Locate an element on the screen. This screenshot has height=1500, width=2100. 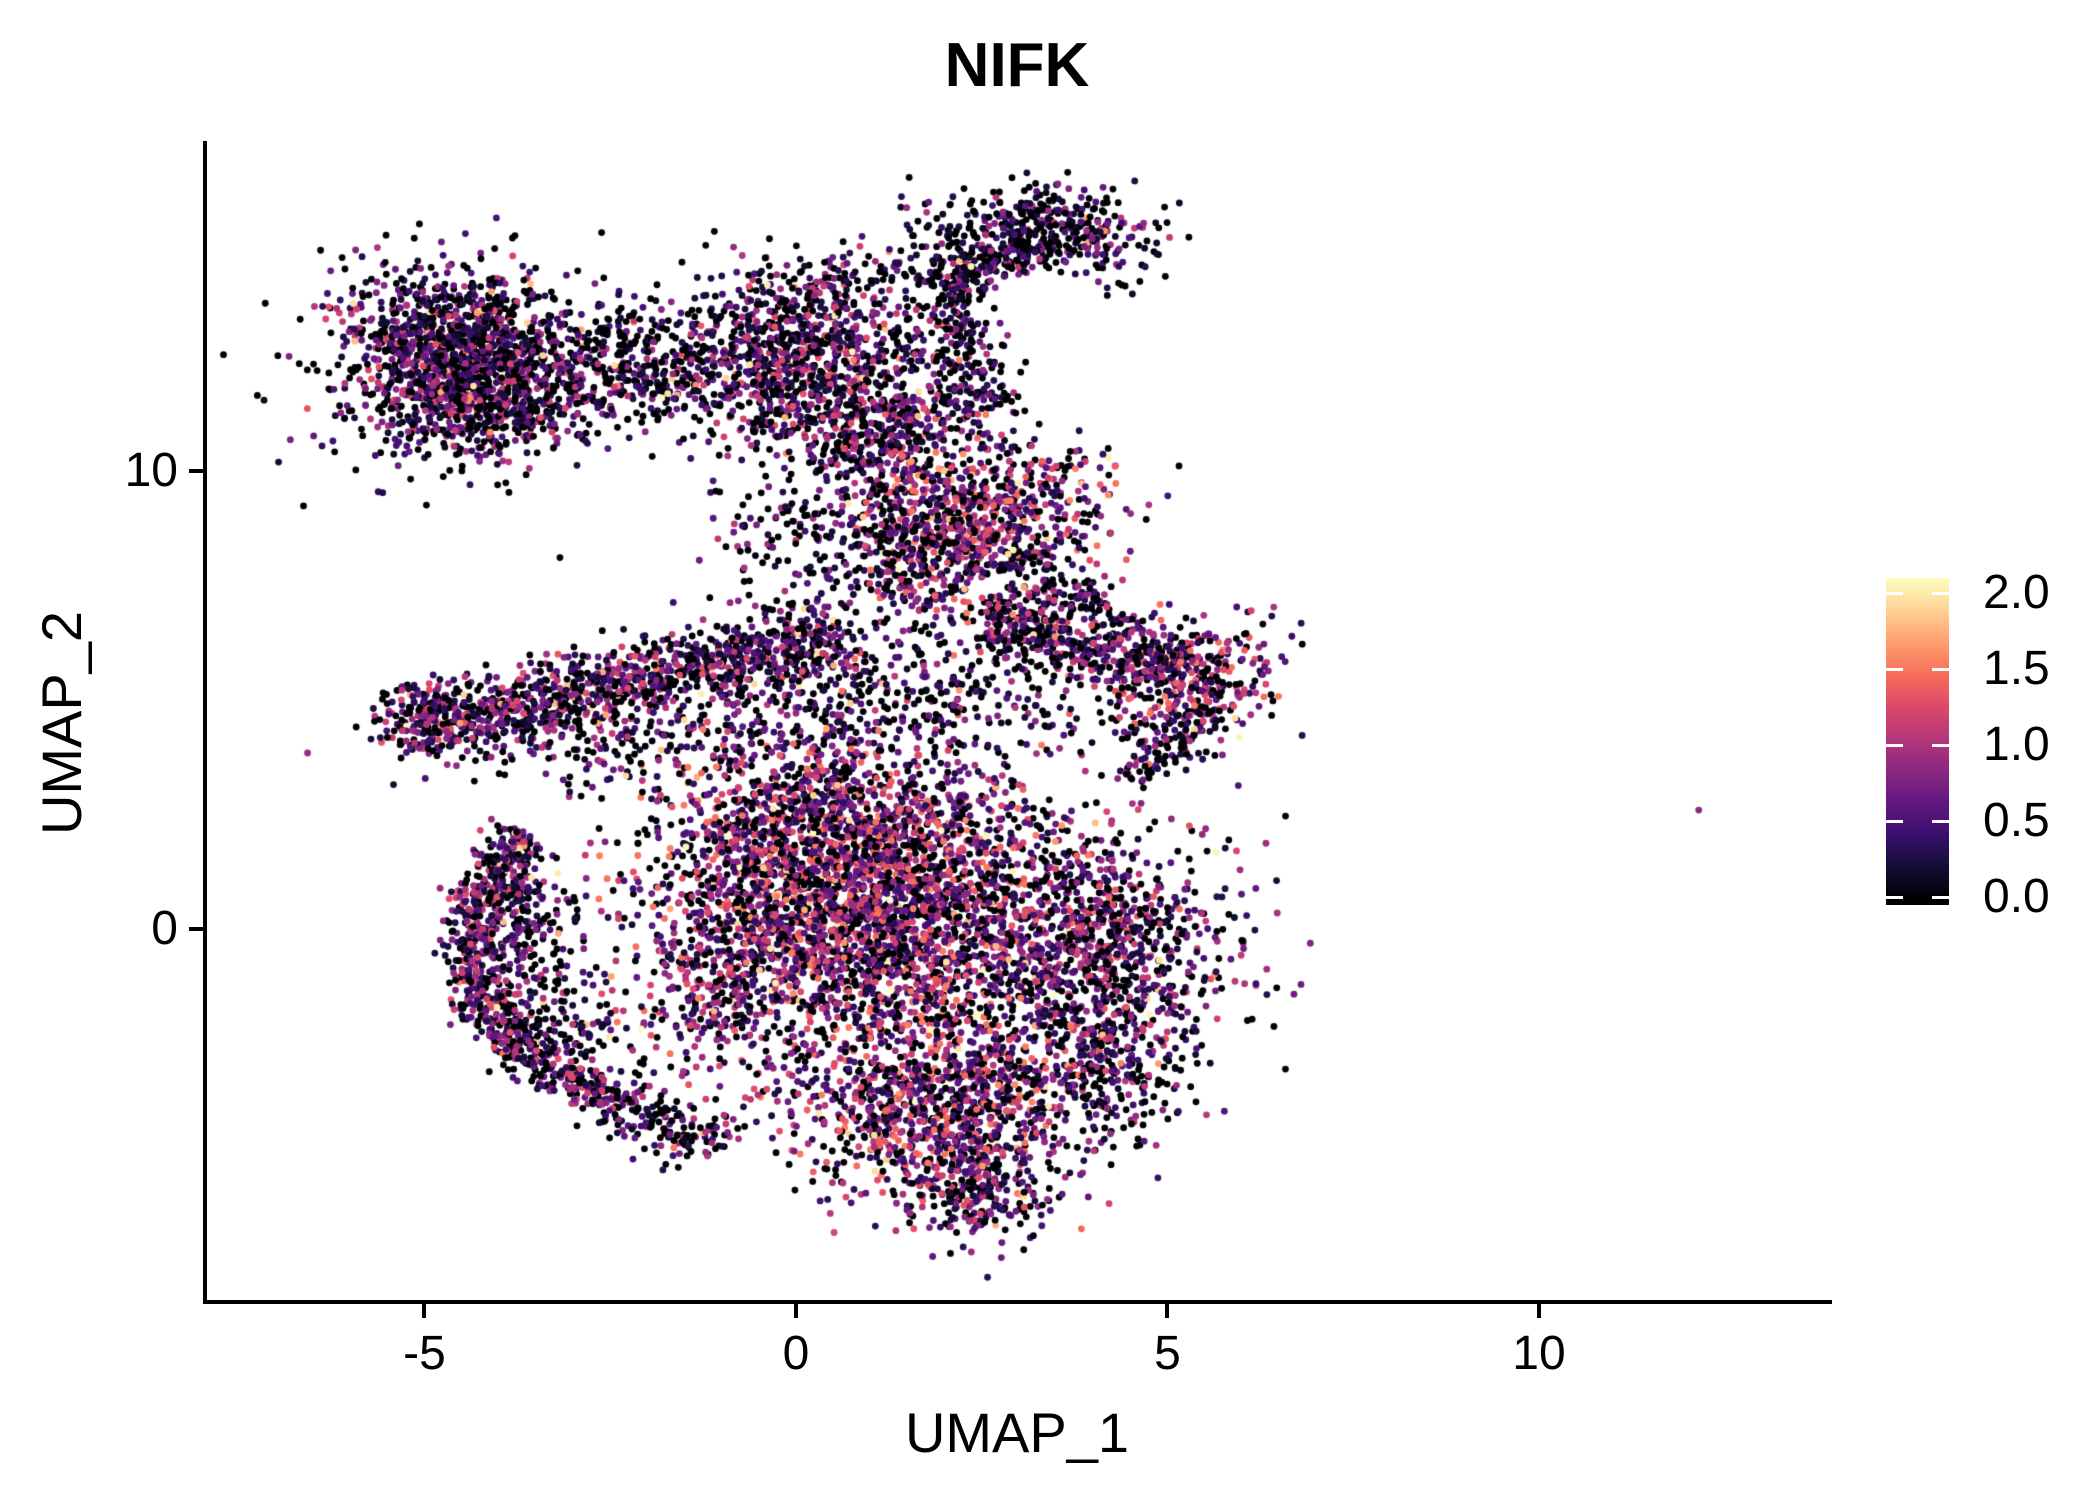
colorbar-tick-label: 1.0 is located at coordinates (2016, 744).